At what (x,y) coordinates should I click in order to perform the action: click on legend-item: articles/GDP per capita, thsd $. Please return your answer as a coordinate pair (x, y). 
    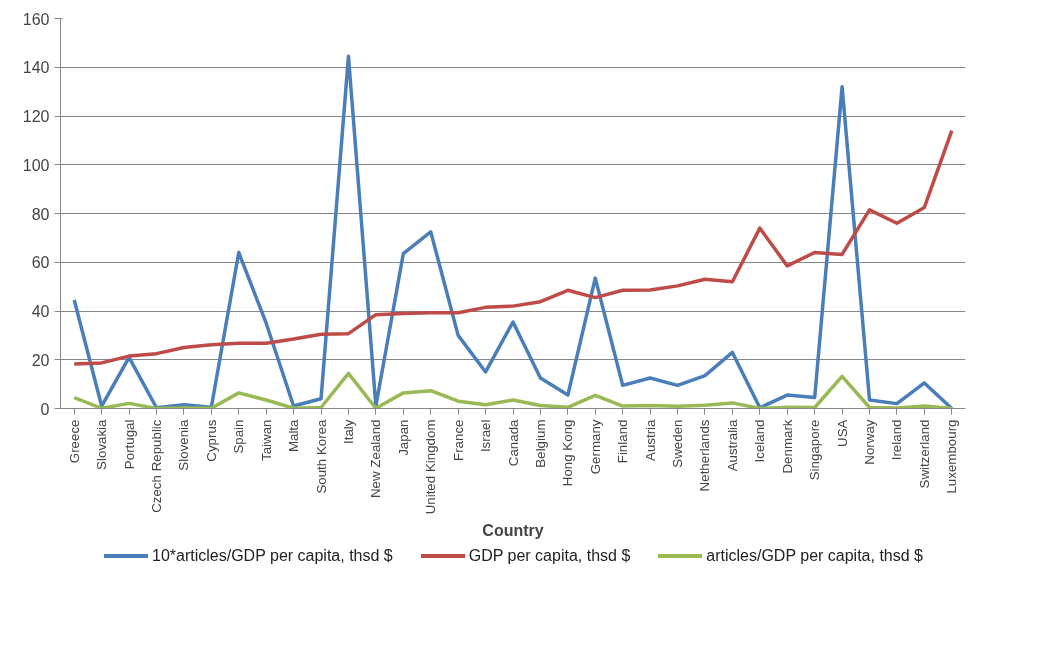
    Looking at the image, I should click on (790, 556).